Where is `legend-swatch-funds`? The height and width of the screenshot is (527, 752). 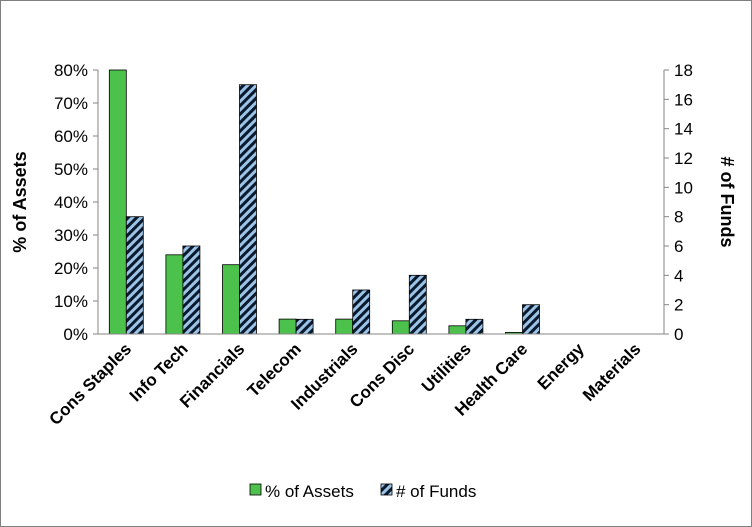
legend-swatch-funds is located at coordinates (386, 489).